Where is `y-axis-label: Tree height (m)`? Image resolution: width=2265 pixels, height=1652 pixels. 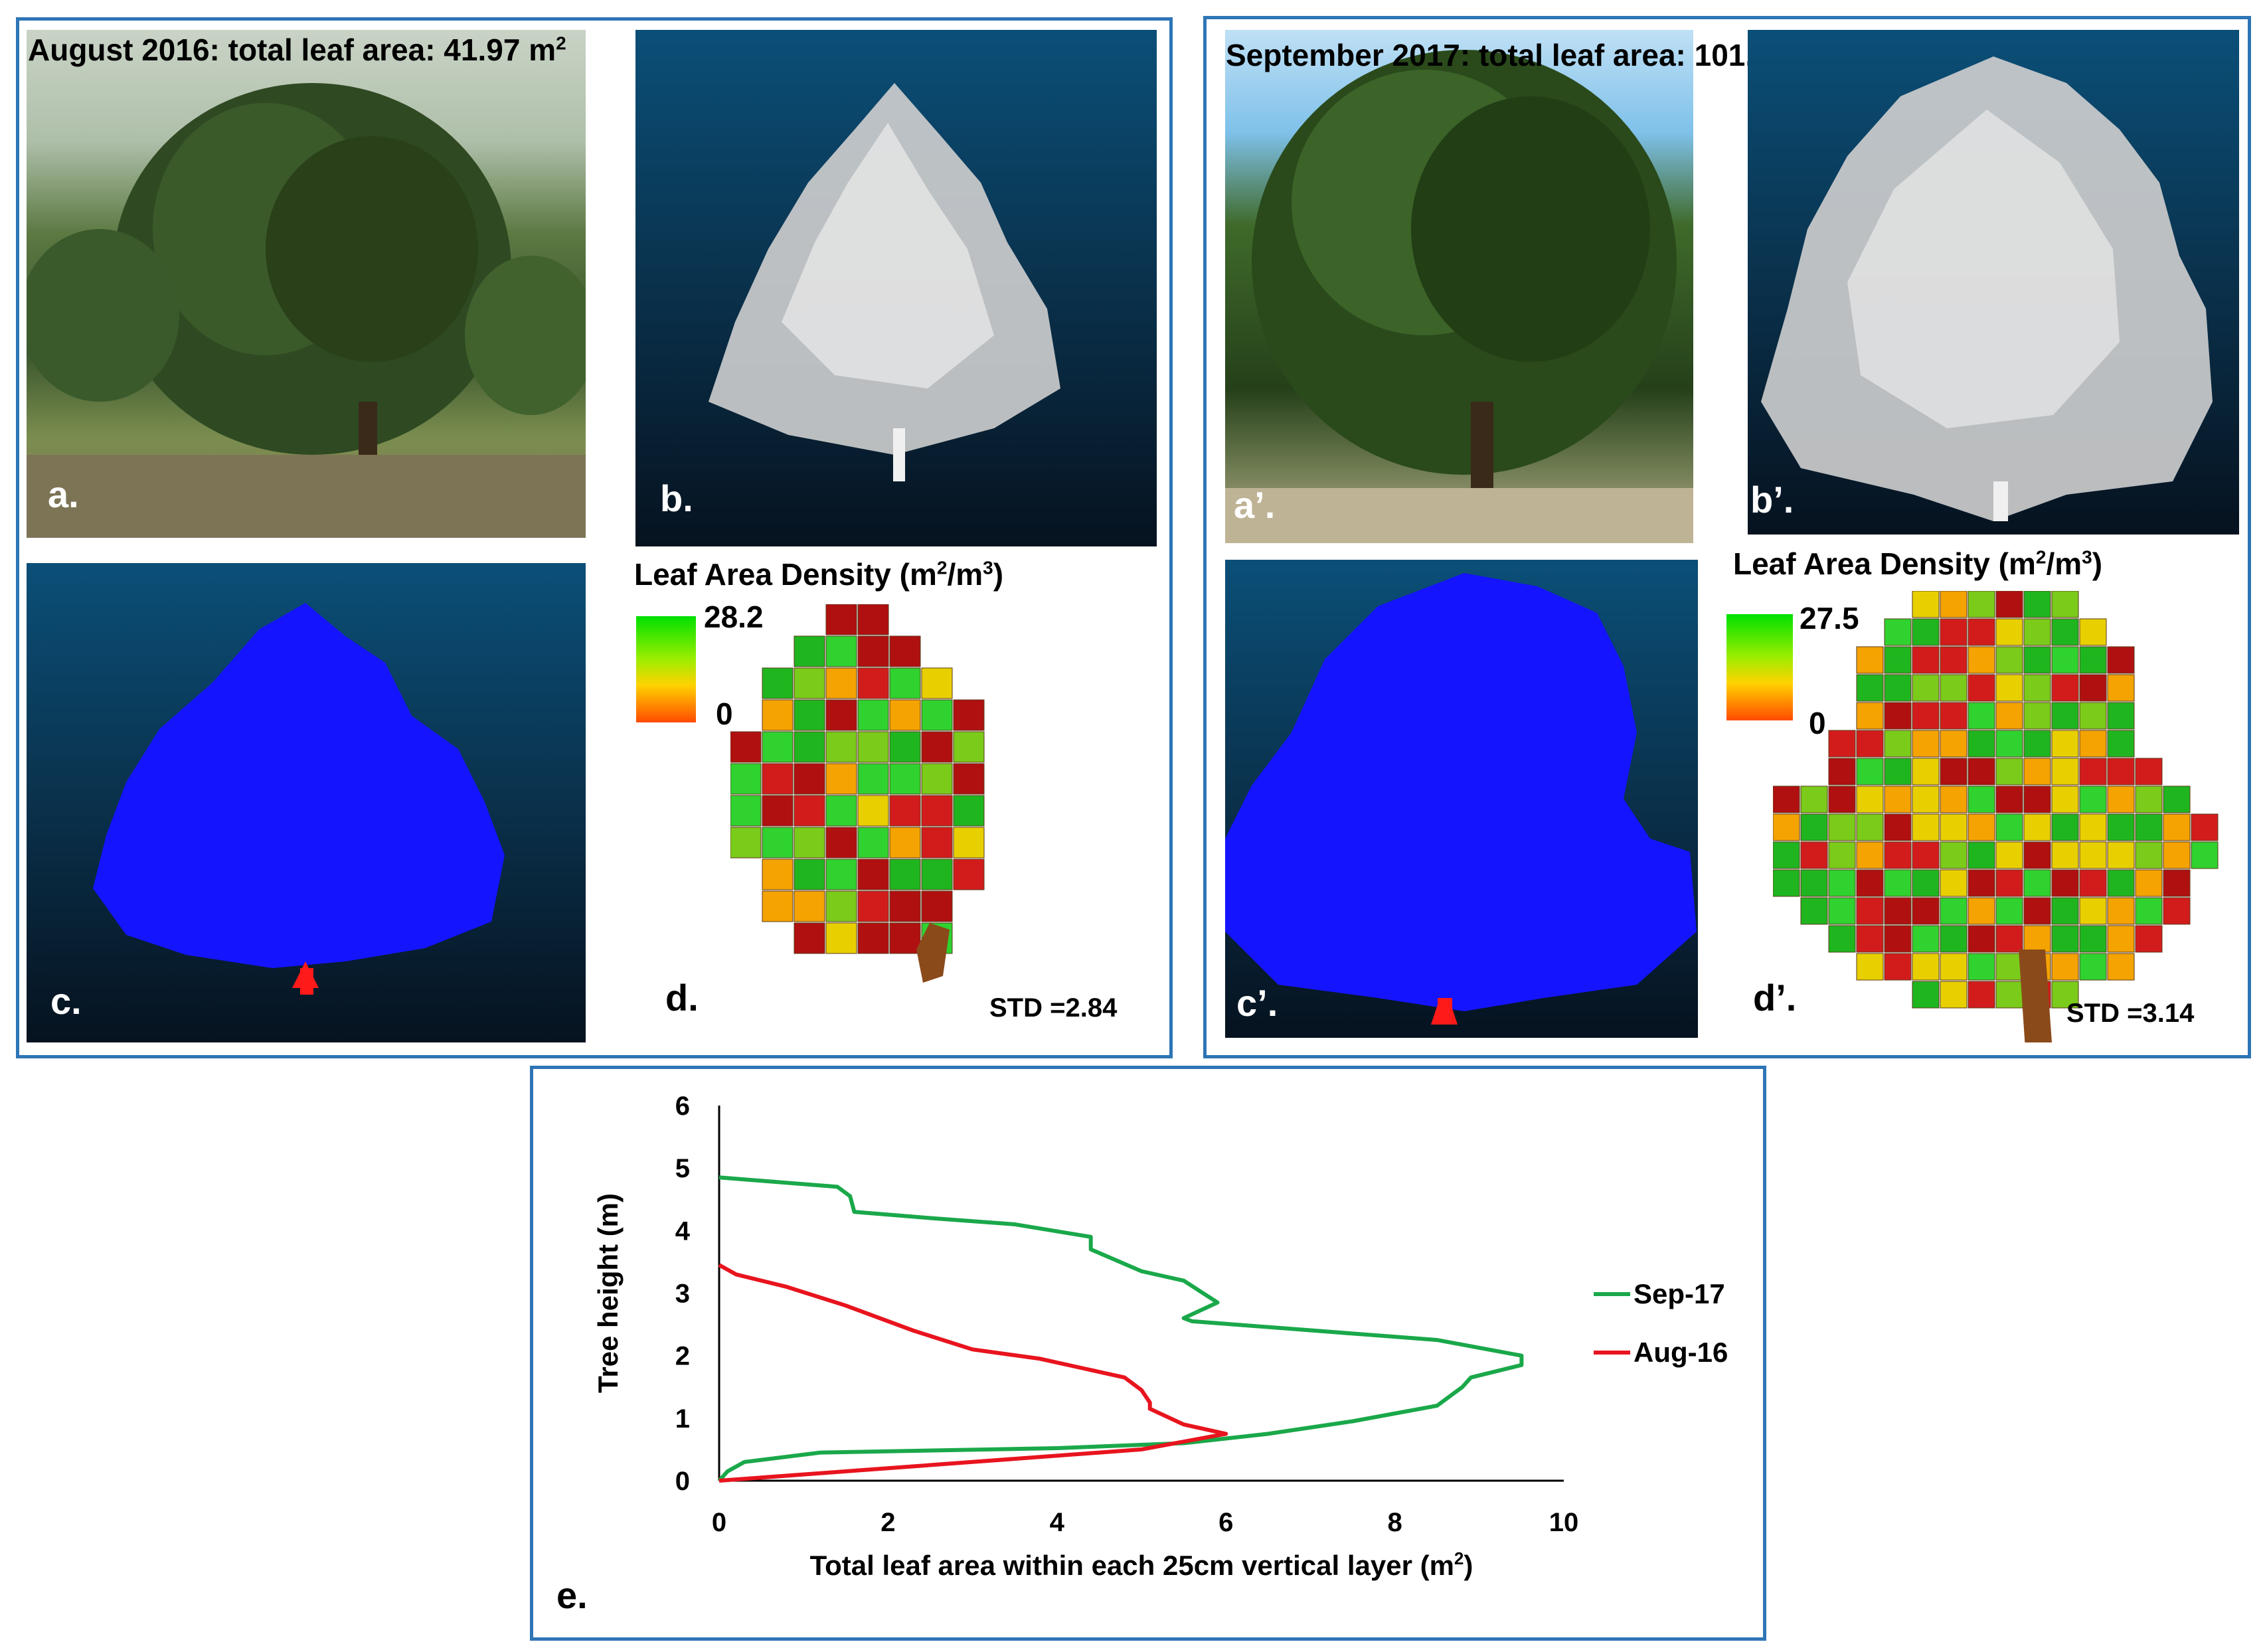 y-axis-label: Tree height (m) is located at coordinates (608, 1293).